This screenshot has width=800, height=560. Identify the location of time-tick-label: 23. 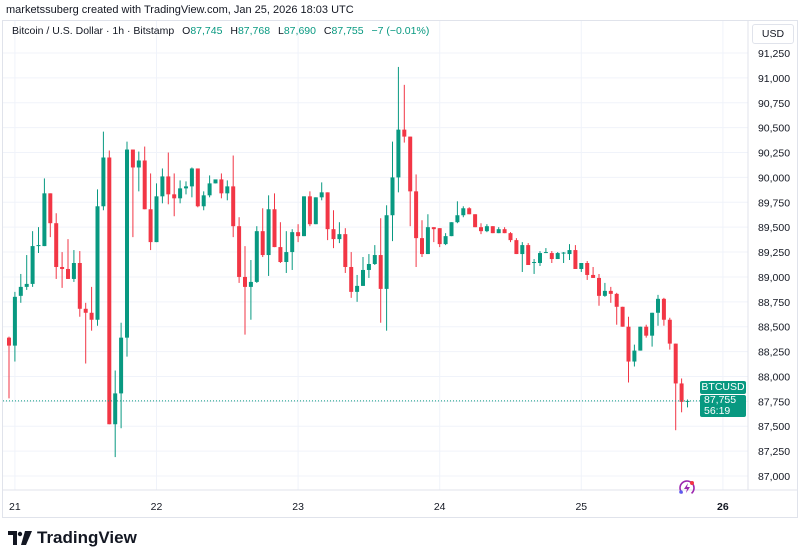
(298, 507).